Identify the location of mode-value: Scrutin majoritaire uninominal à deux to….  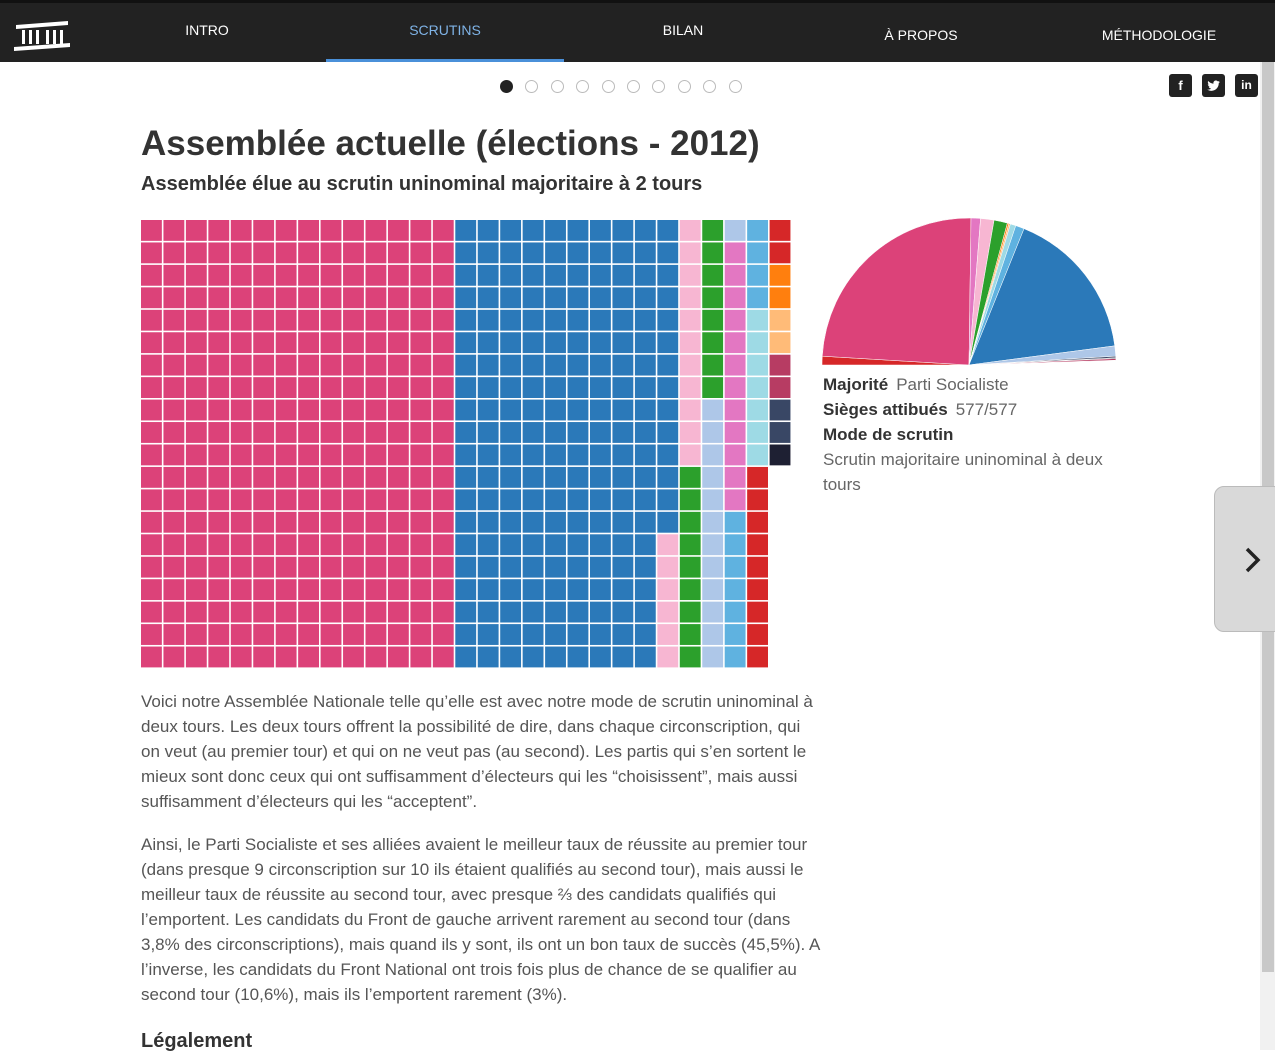
(963, 472).